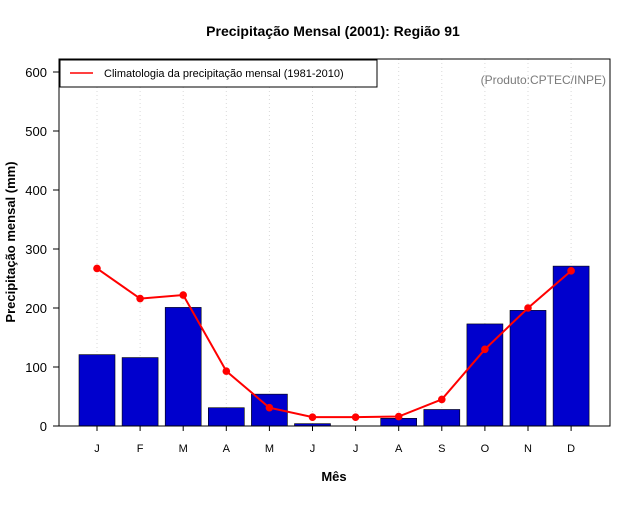 The image size is (640, 505). I want to click on x-tick-label: F, so click(140, 449).